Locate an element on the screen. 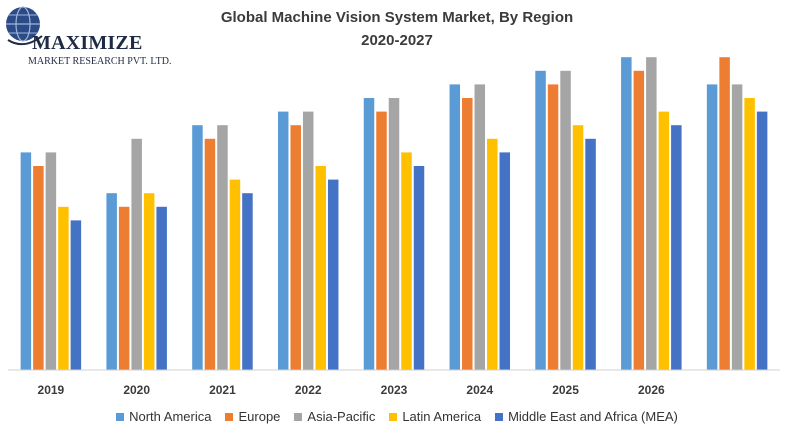 The width and height of the screenshot is (794, 437). company-logo: MAXIMIZE MARKET RESEARCH PVT. LTD. is located at coordinates (87, 36).